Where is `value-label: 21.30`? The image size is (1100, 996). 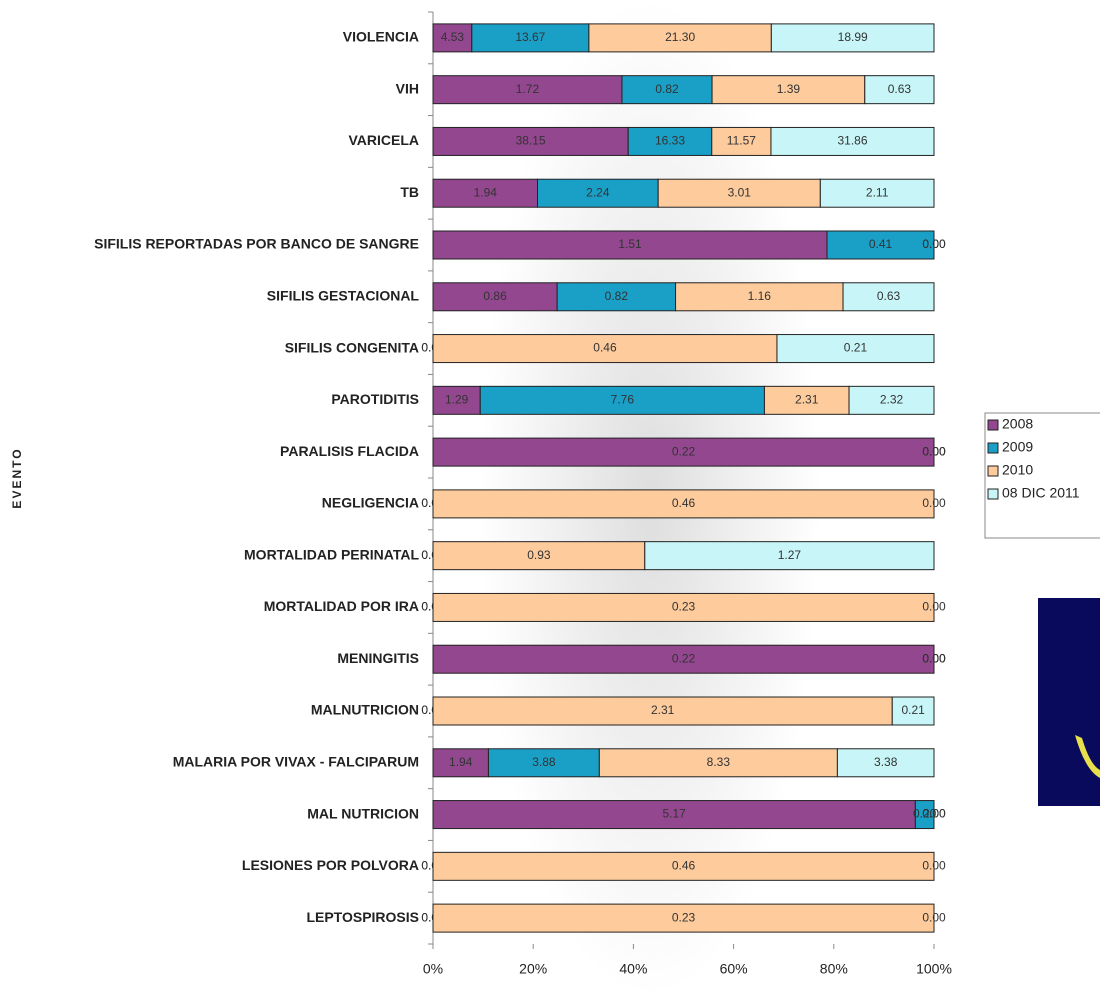 value-label: 21.30 is located at coordinates (680, 37).